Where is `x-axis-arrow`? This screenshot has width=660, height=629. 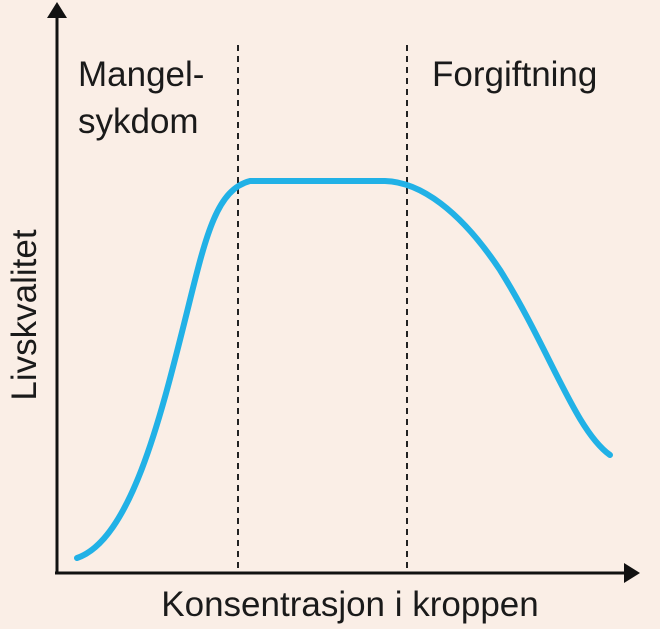
x-axis-arrow is located at coordinates (632, 573).